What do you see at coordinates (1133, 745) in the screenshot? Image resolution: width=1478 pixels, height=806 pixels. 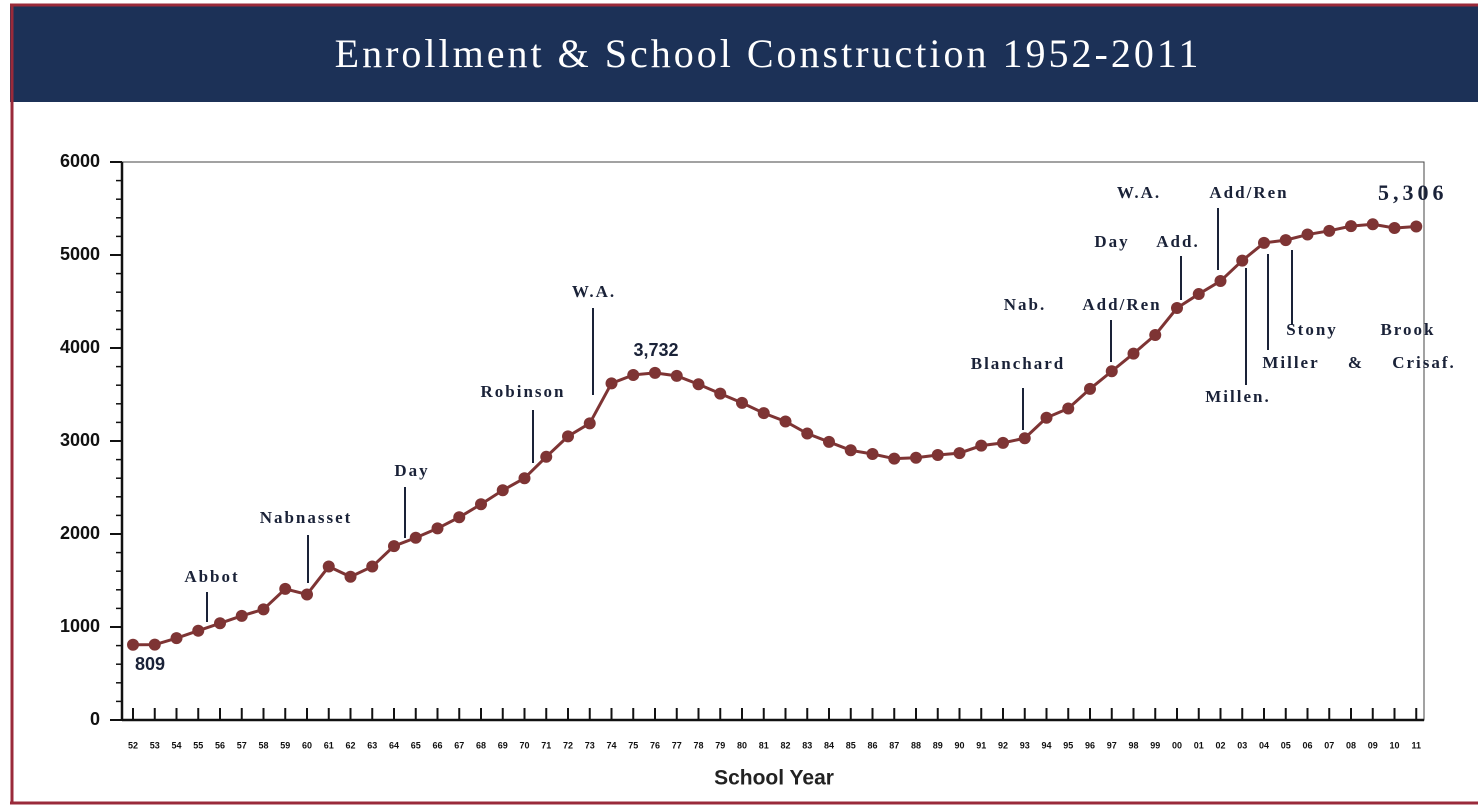 I see `x-tick-label: 98` at bounding box center [1133, 745].